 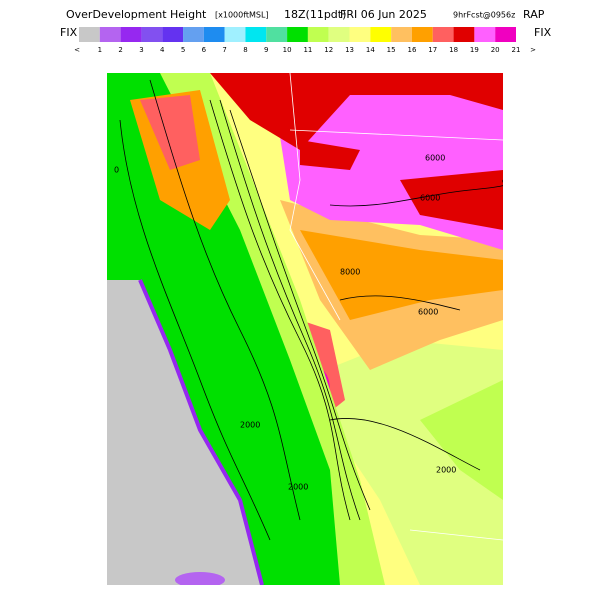 I want to click on colorbar-label: 18, so click(x=453, y=50).